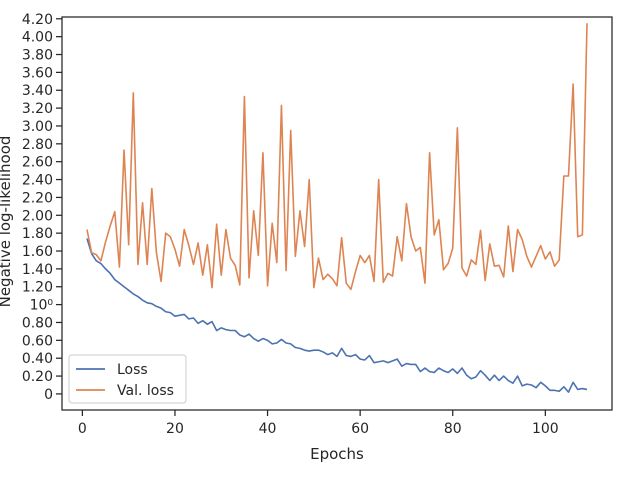  What do you see at coordinates (132, 370) in the screenshot?
I see `legend-label-loss: Loss` at bounding box center [132, 370].